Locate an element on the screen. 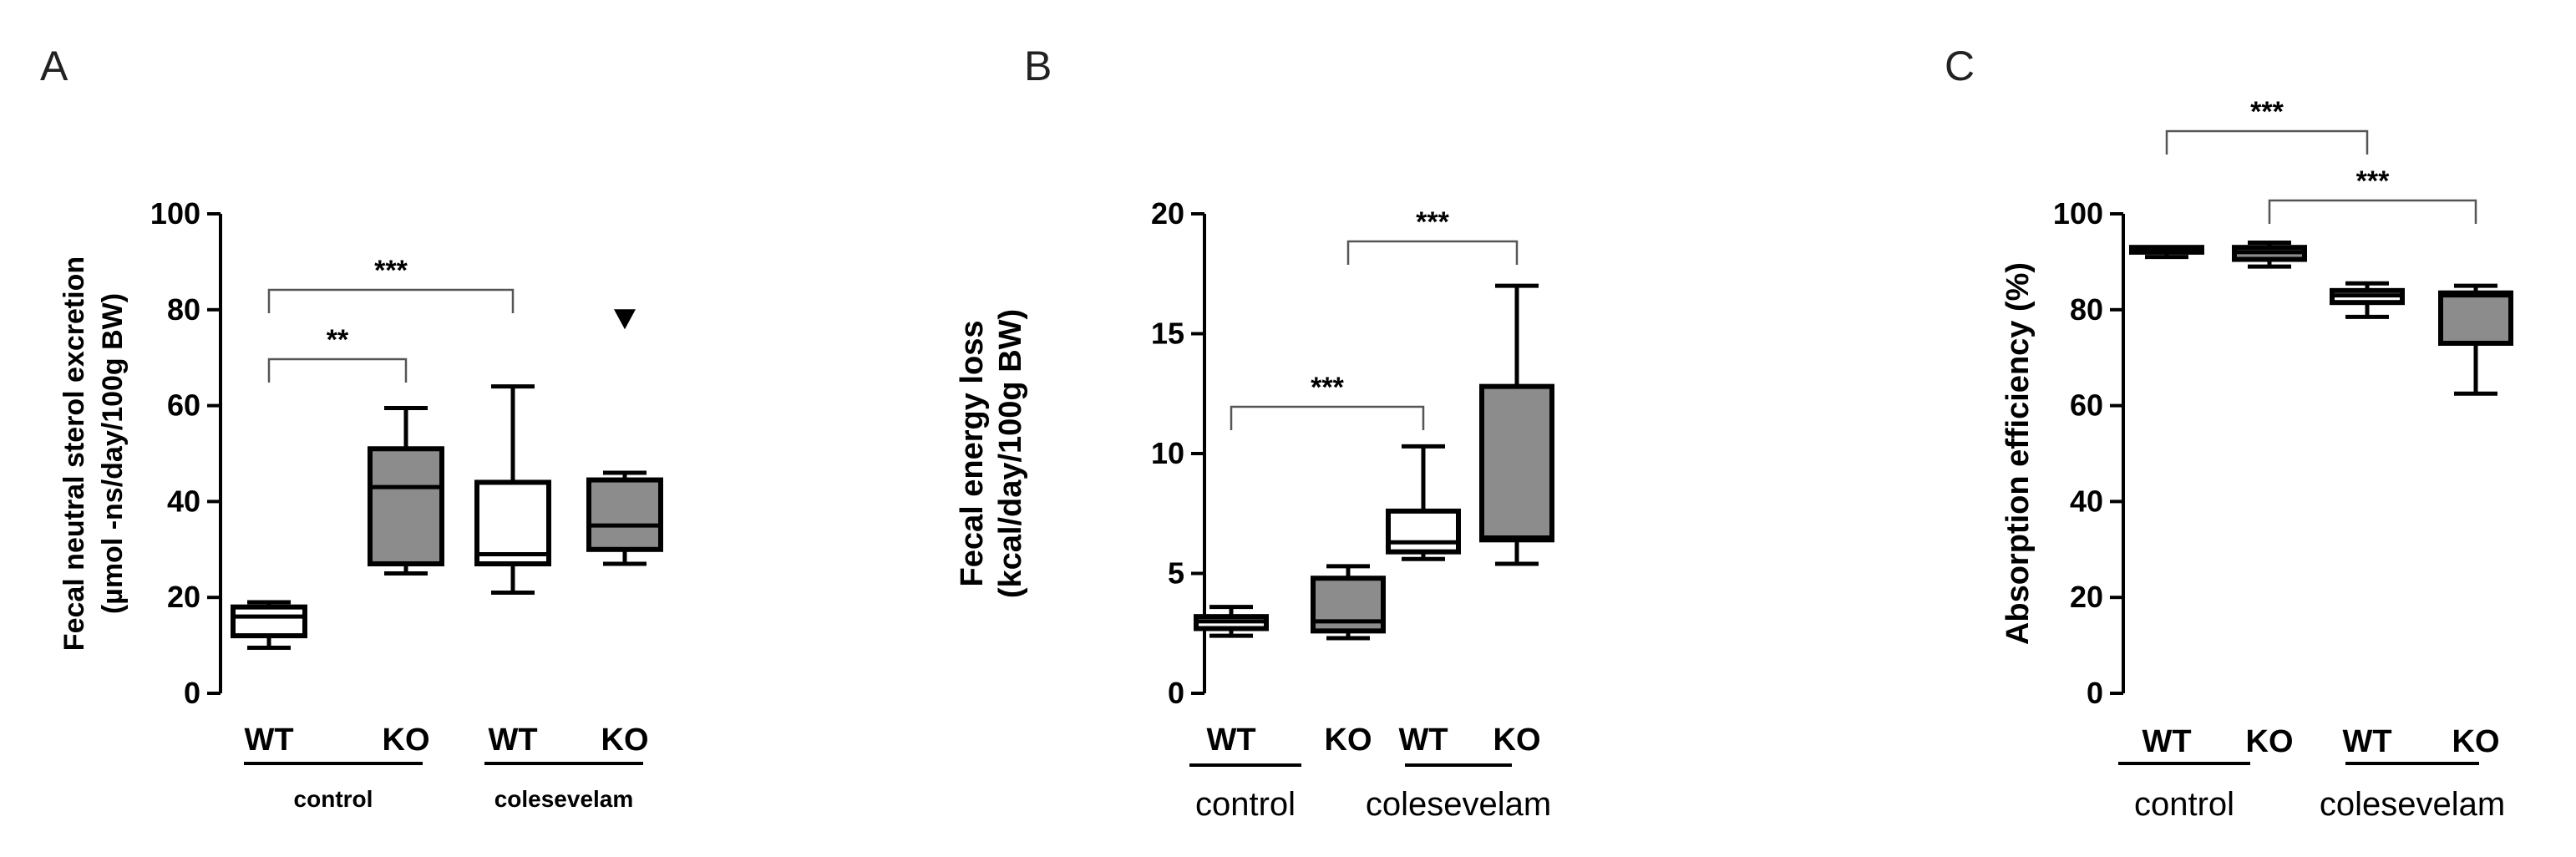 This screenshot has height=857, width=2576. y-tick-label: 10 is located at coordinates (1167, 453).